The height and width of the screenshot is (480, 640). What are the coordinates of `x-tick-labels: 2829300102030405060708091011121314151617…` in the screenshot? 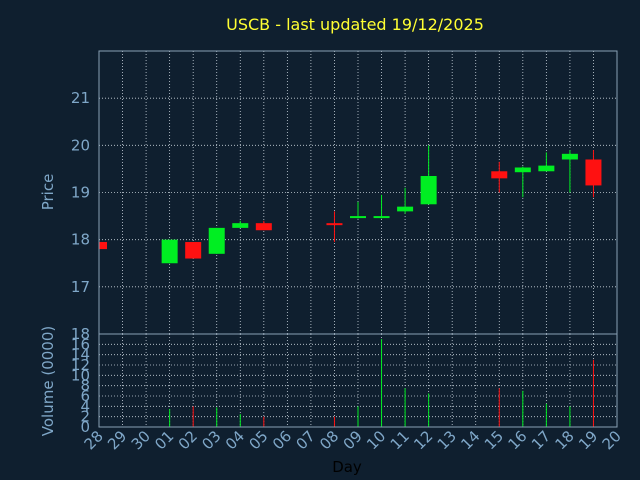 It's located at (353, 440).